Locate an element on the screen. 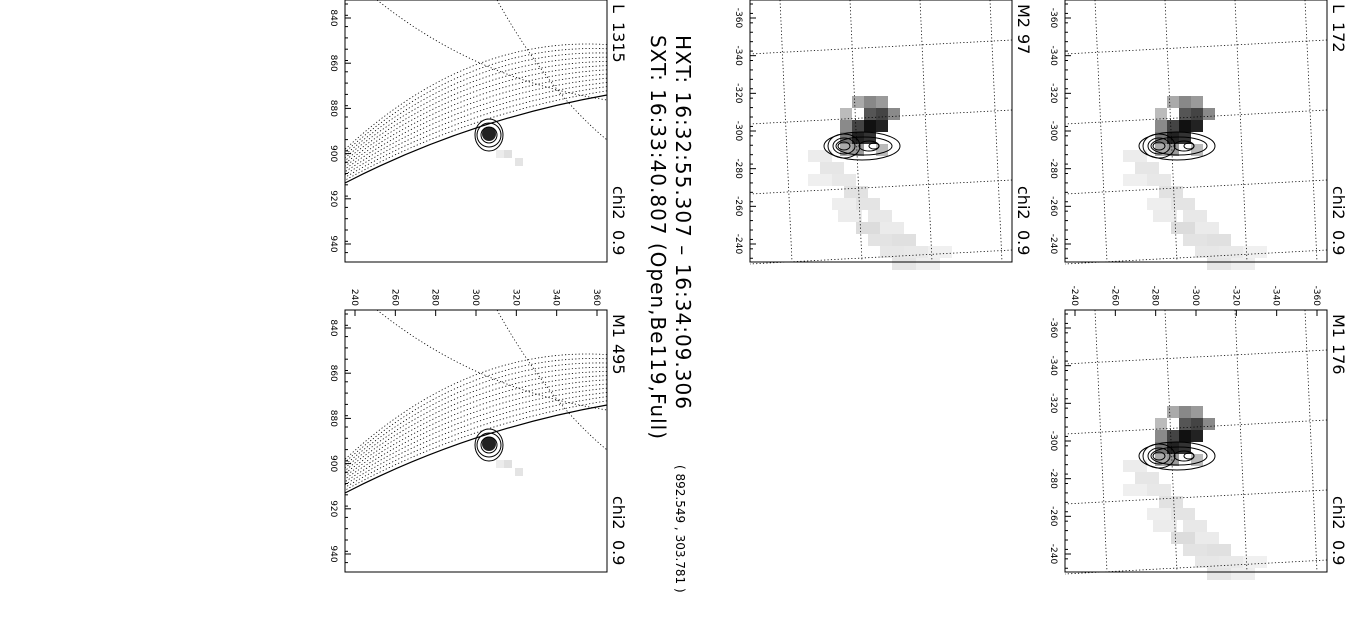 This screenshot has width=1348, height=643. x-tick-label: -240 is located at coordinates (1053, 554).